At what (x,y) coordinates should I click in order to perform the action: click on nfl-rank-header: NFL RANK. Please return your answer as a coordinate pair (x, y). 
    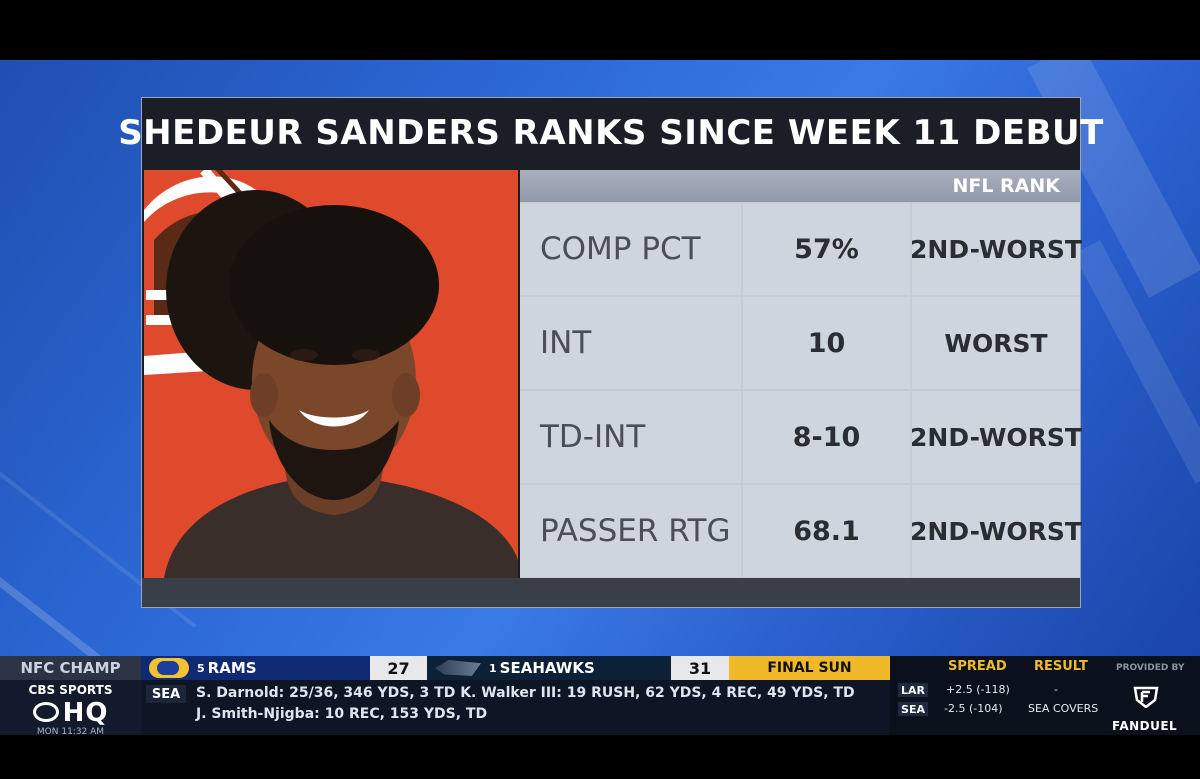
    Looking at the image, I should click on (800, 186).